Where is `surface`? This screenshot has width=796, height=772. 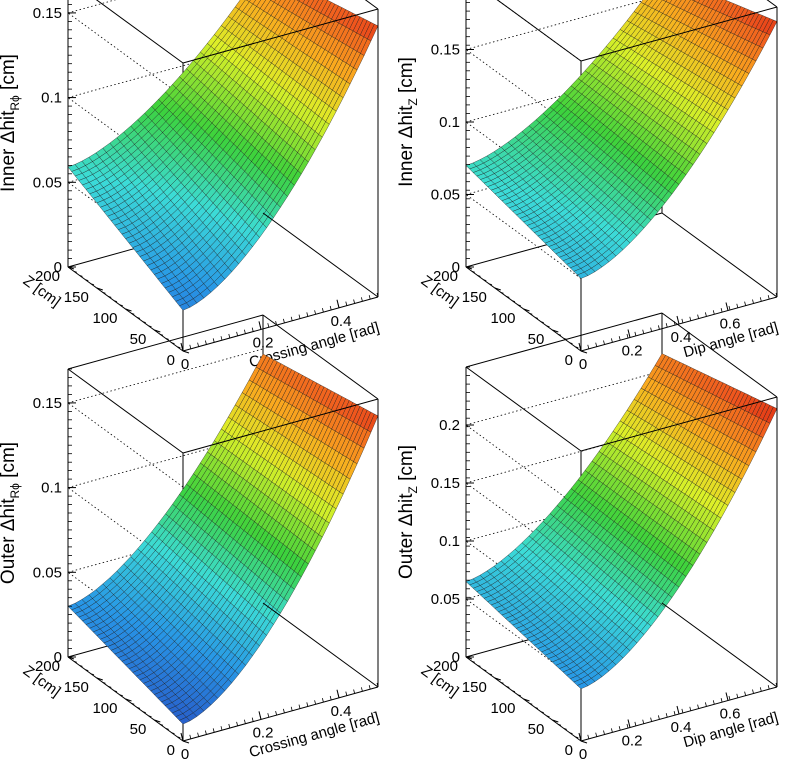
surface is located at coordinates (621, 139).